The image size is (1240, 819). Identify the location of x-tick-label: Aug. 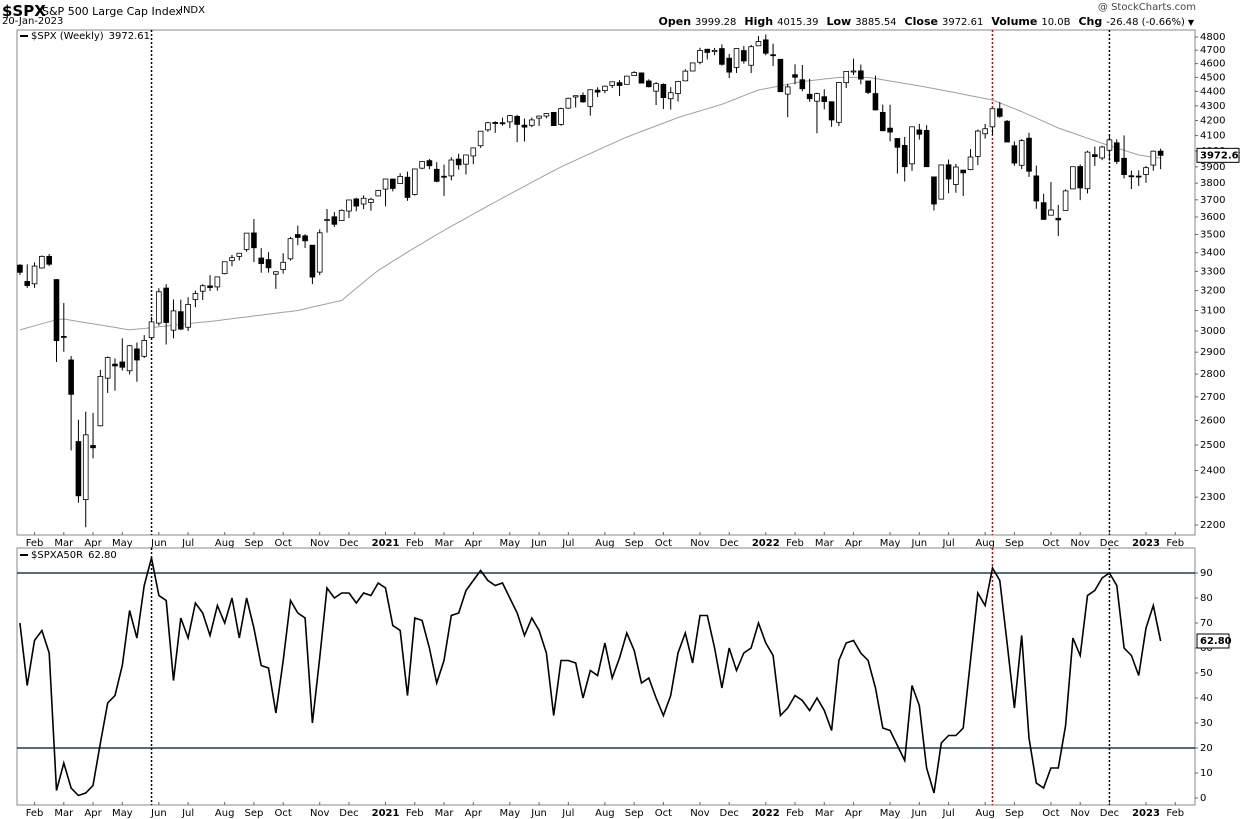
(605, 813).